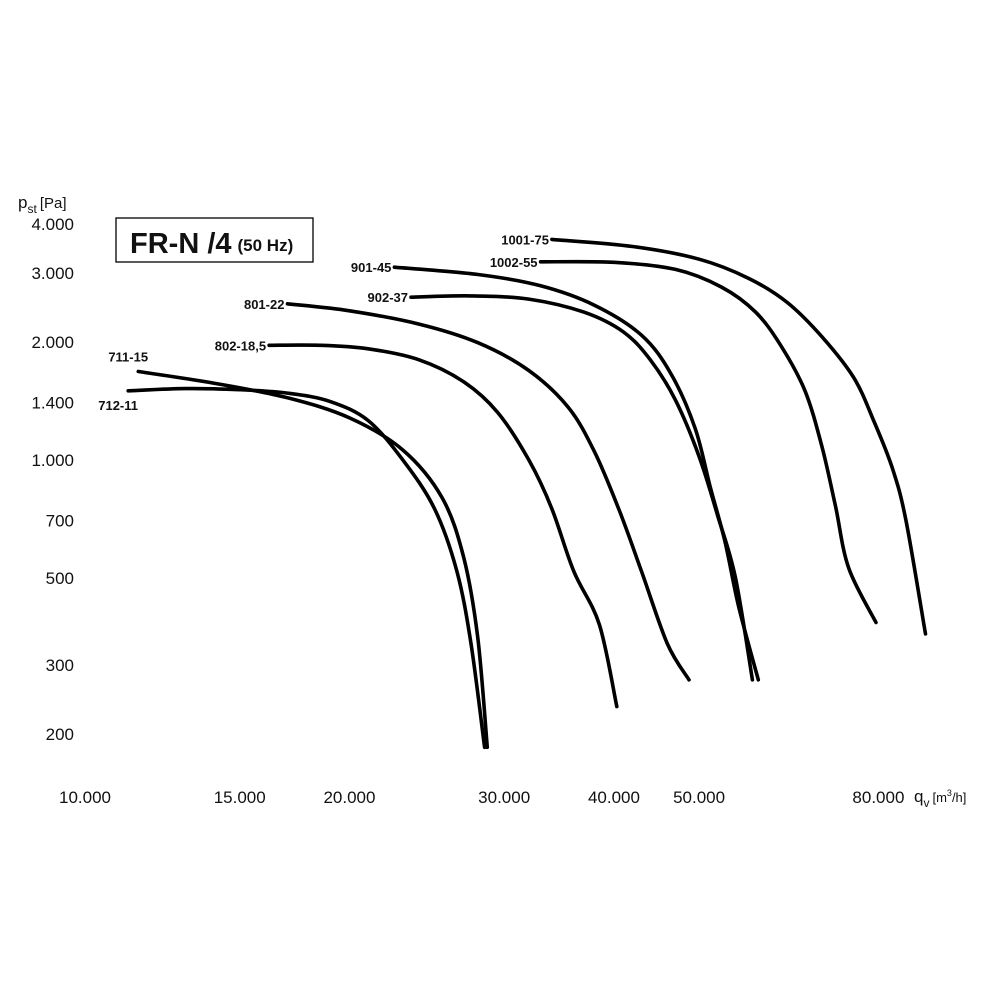 The height and width of the screenshot is (1000, 1000). What do you see at coordinates (371, 267) in the screenshot?
I see `series-label-901-45: 901-45` at bounding box center [371, 267].